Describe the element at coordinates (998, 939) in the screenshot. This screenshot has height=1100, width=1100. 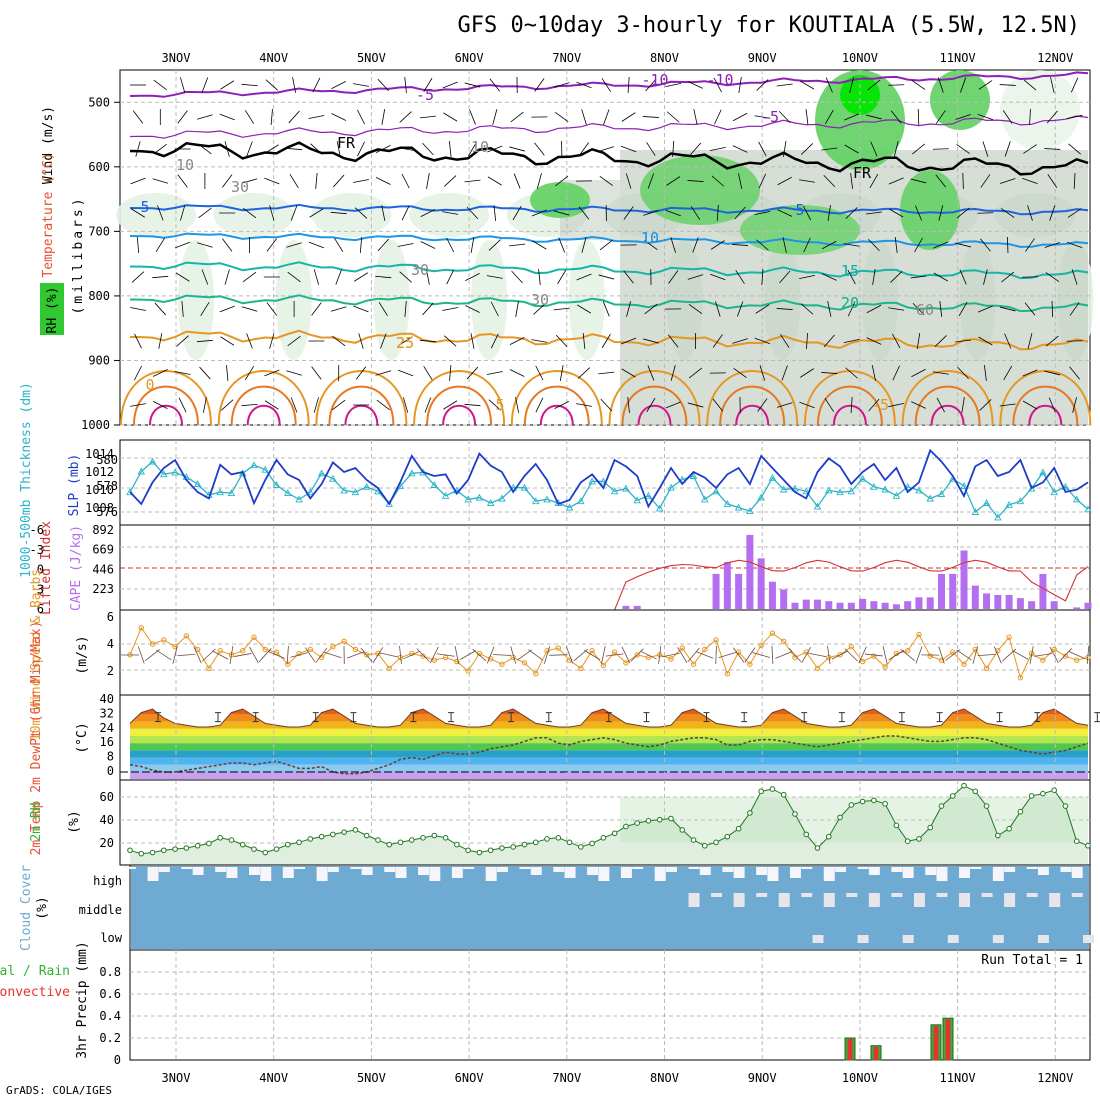
I see `cloud-low-gap` at that location.